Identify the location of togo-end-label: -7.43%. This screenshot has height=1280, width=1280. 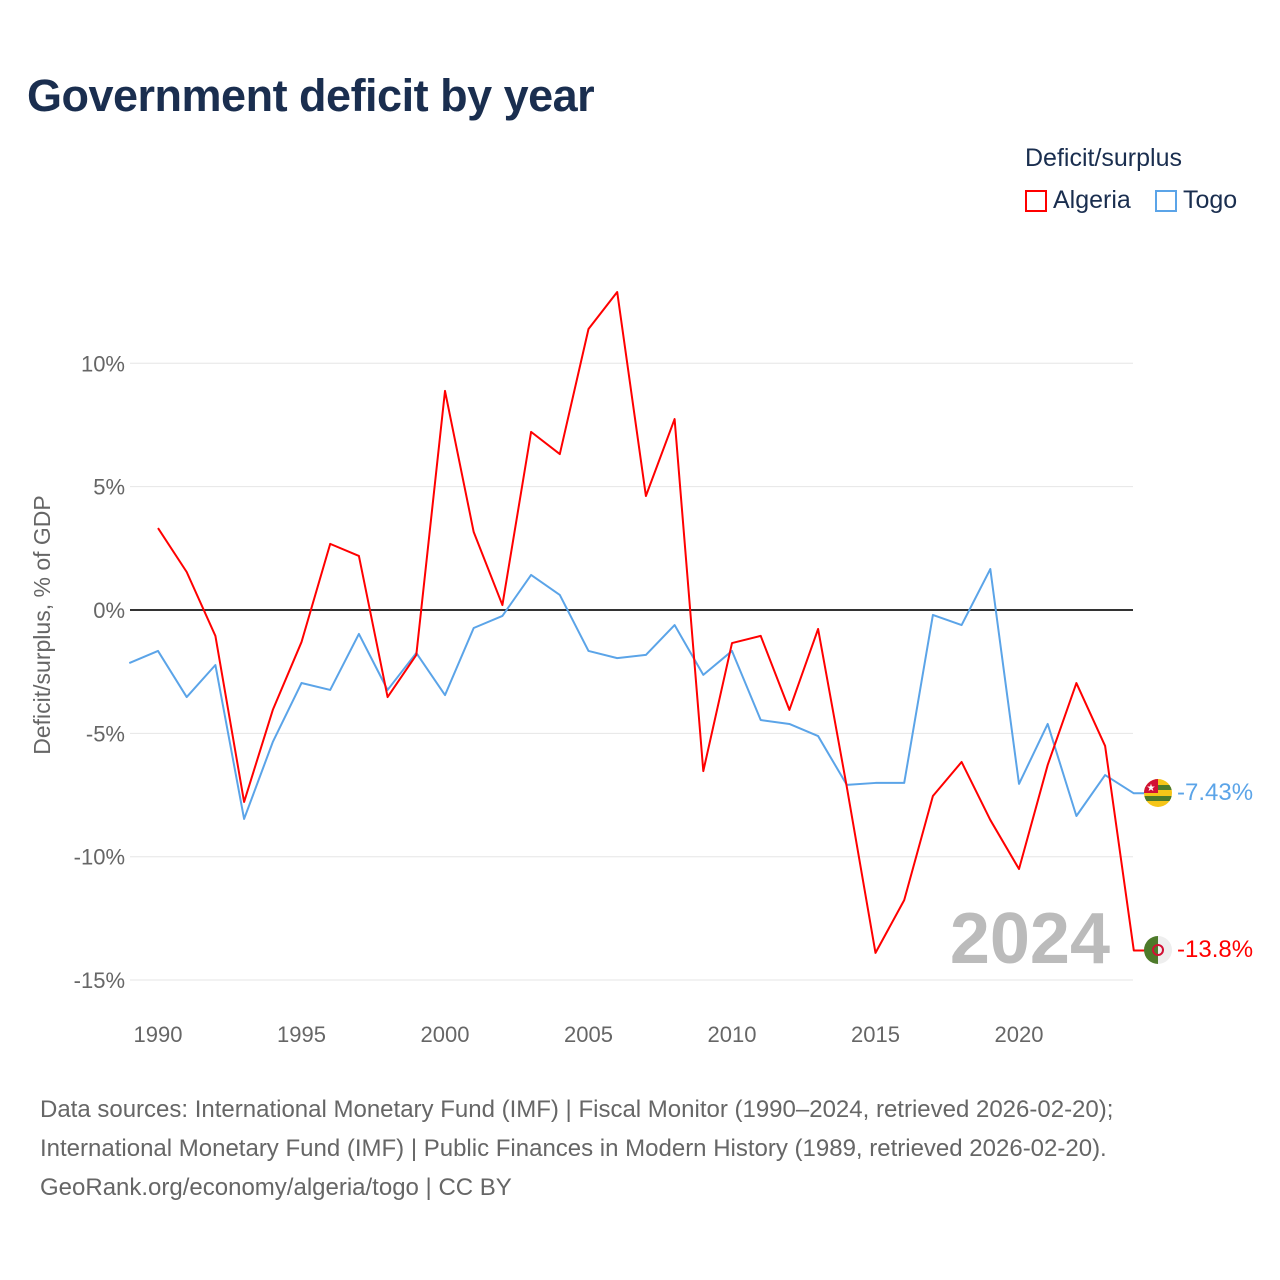
(1215, 792).